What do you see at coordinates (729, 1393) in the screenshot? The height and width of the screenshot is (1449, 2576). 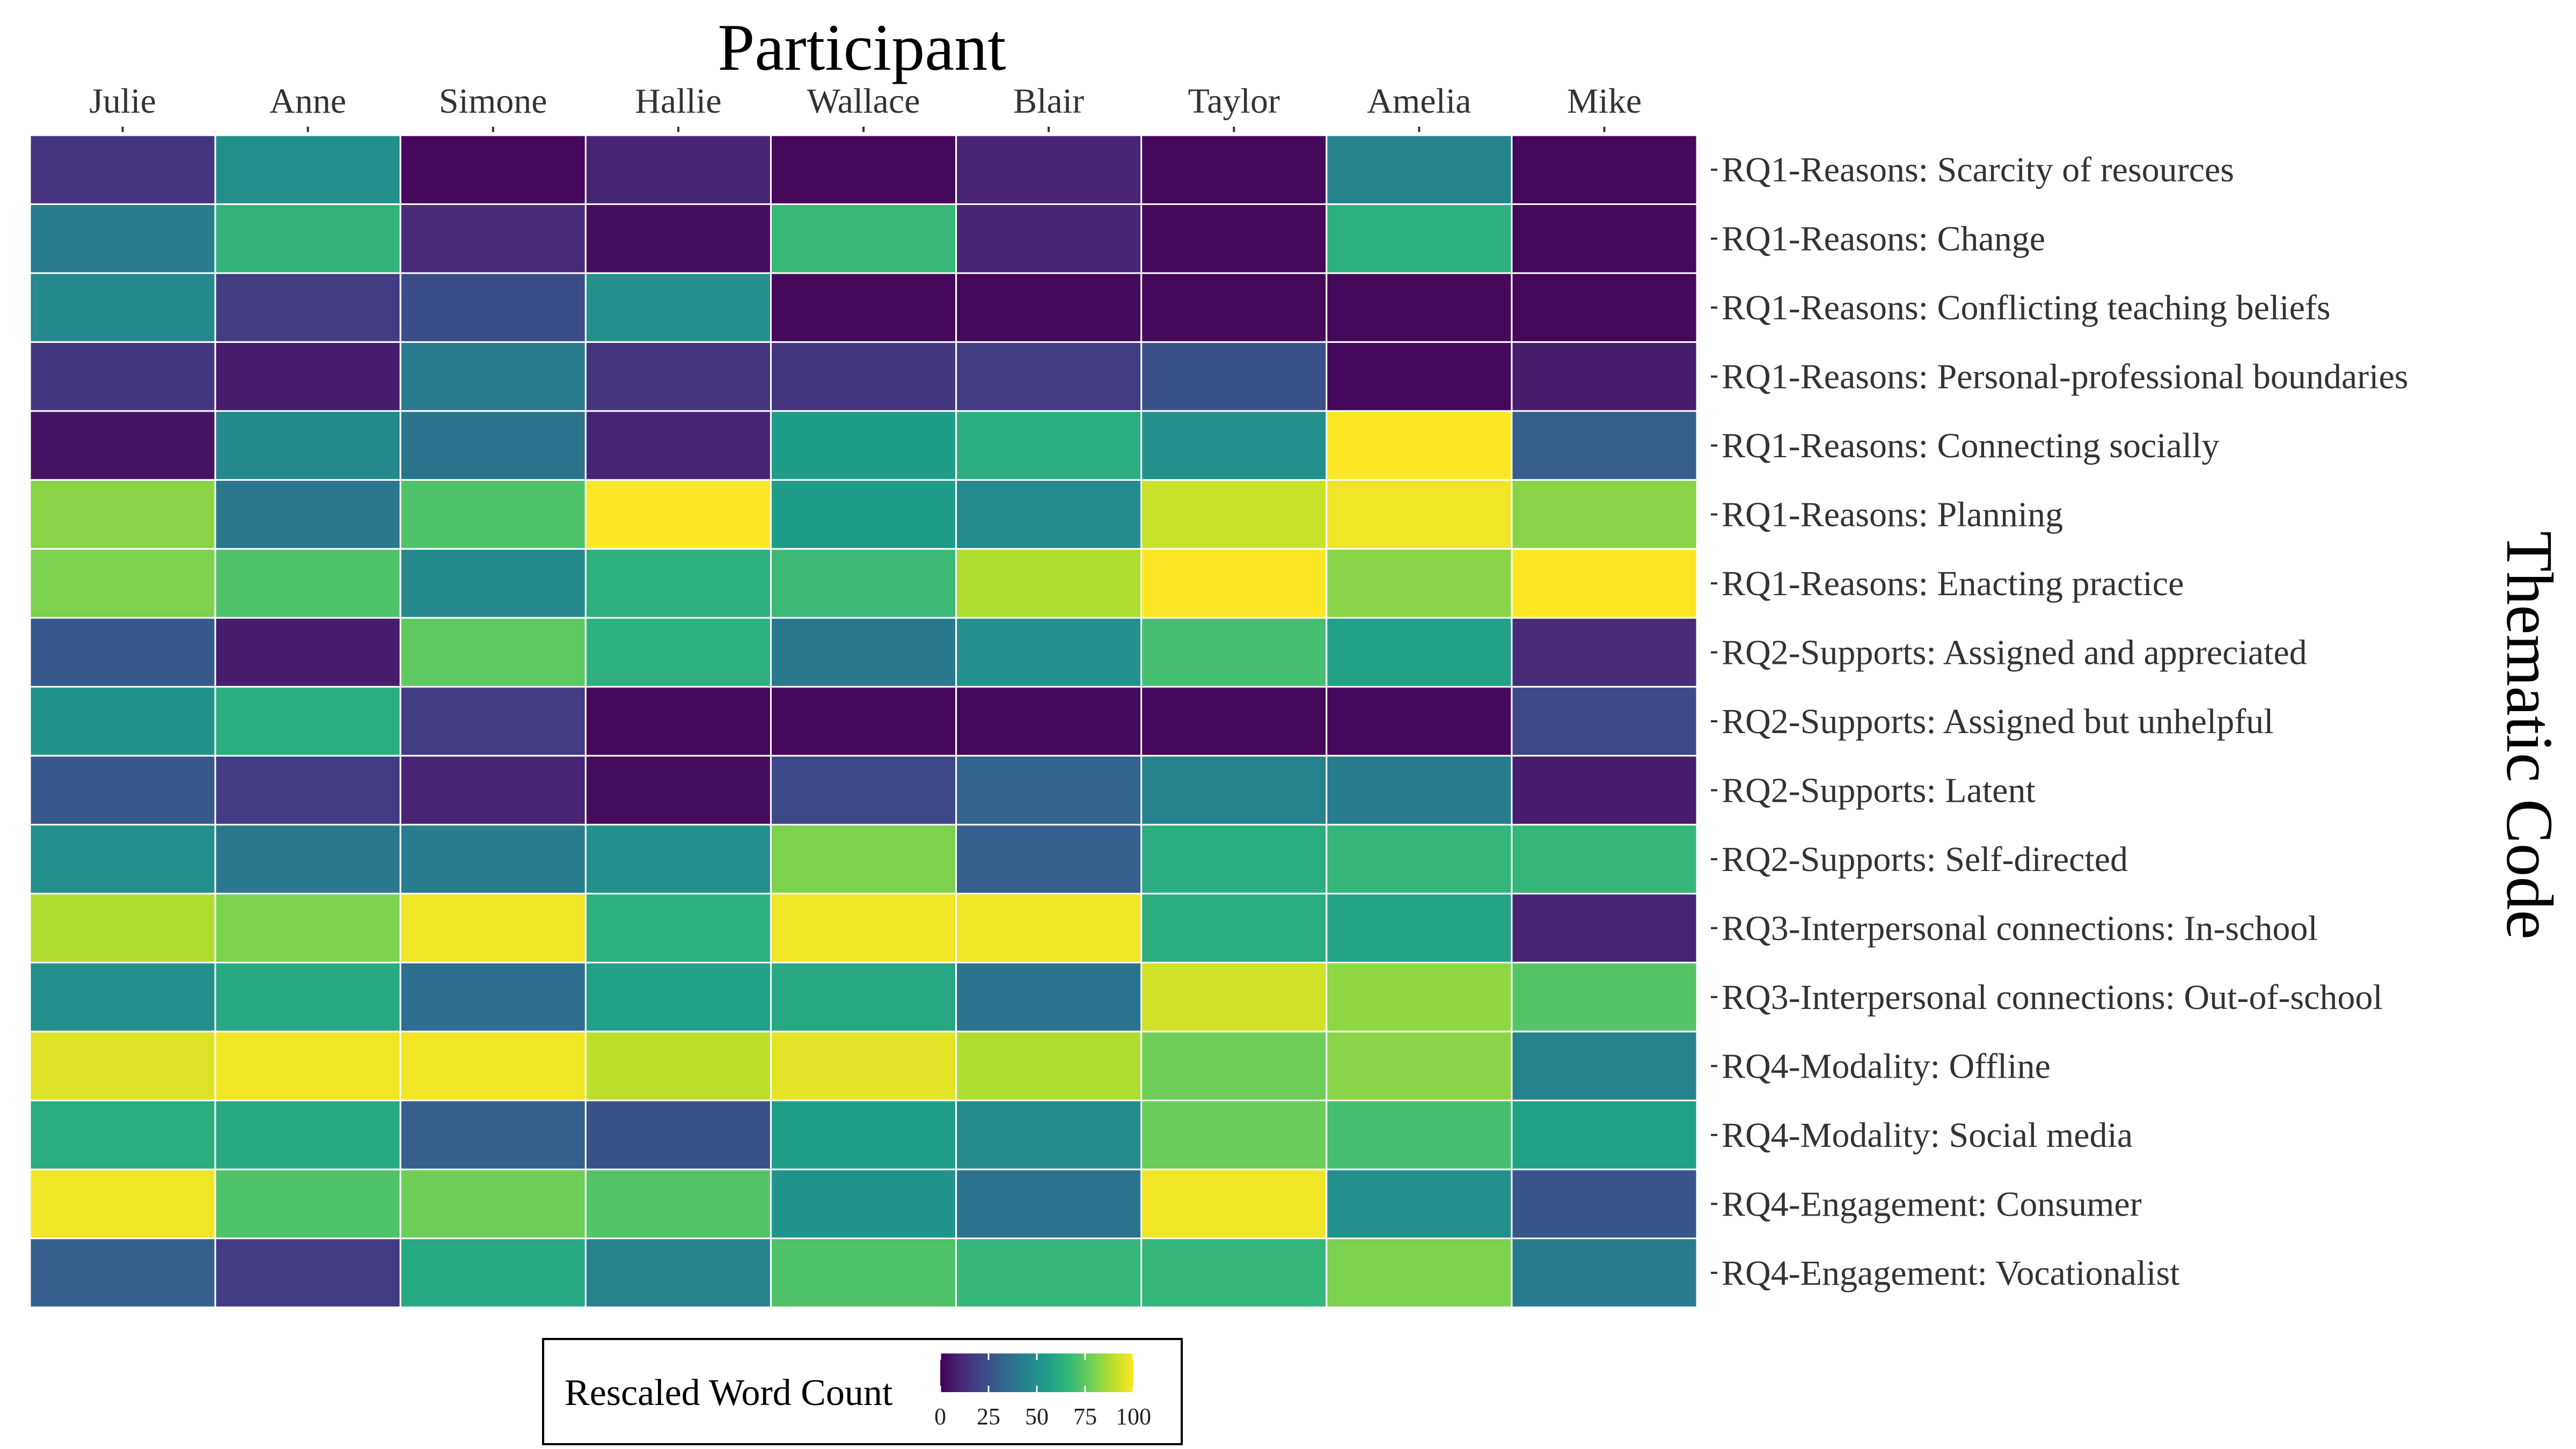 I see `legend-title: Rescaled Word Count` at bounding box center [729, 1393].